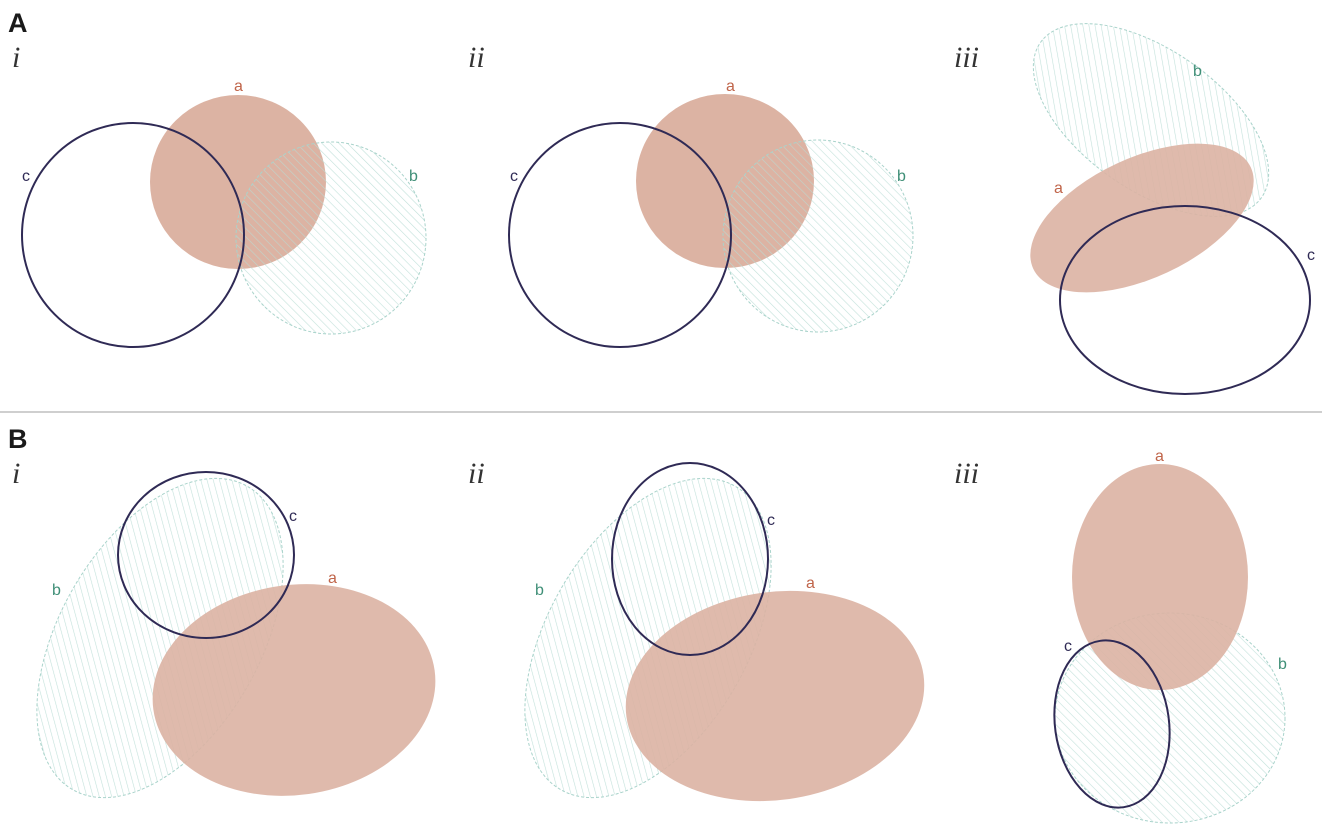 This screenshot has width=1322, height=824. I want to click on panel-a-ii: ii a b c, so click(691, 194).